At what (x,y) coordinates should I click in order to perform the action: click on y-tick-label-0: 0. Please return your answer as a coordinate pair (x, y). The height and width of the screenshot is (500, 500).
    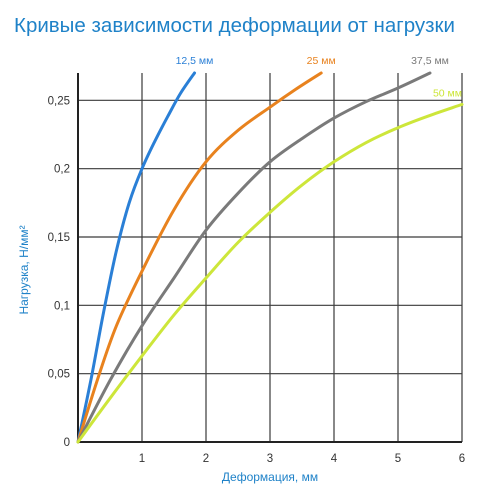
    Looking at the image, I should click on (67, 443).